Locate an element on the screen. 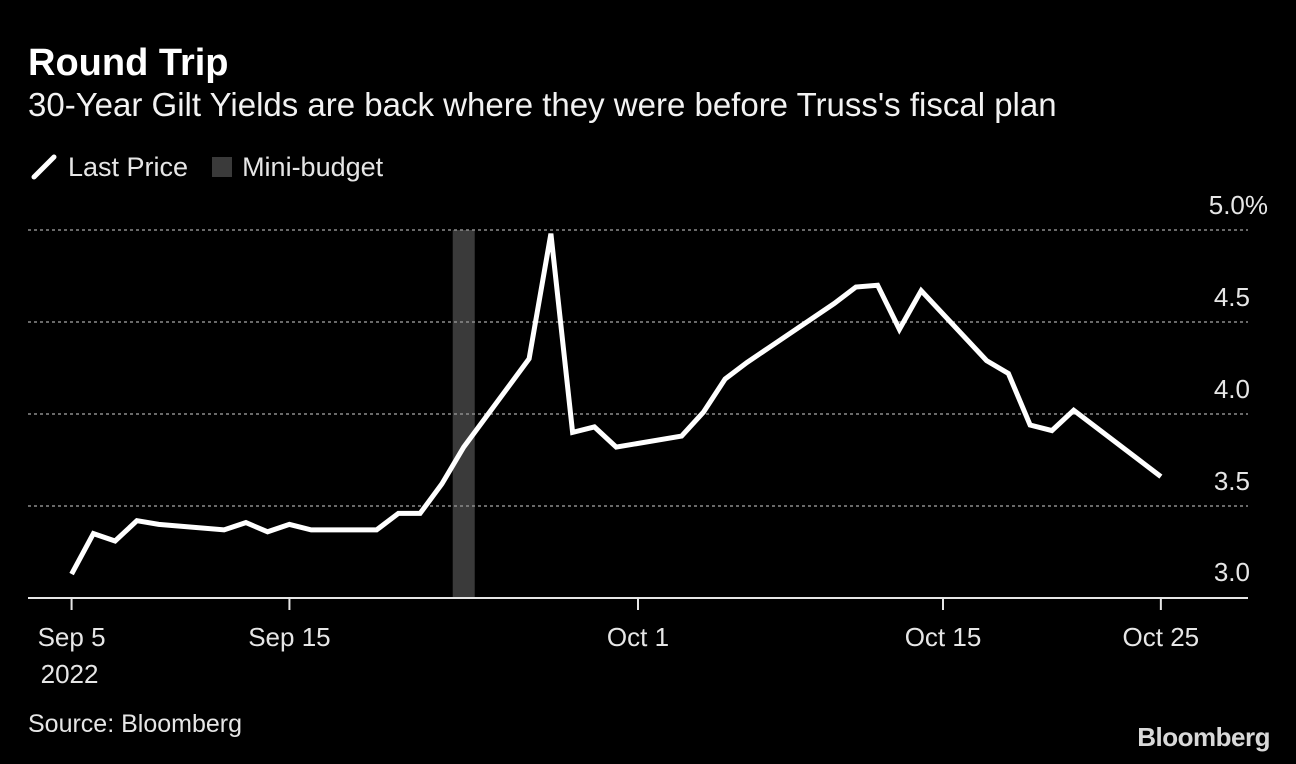 The height and width of the screenshot is (764, 1296). legend-item-mini-budget: Mini-budget is located at coordinates (297, 167).